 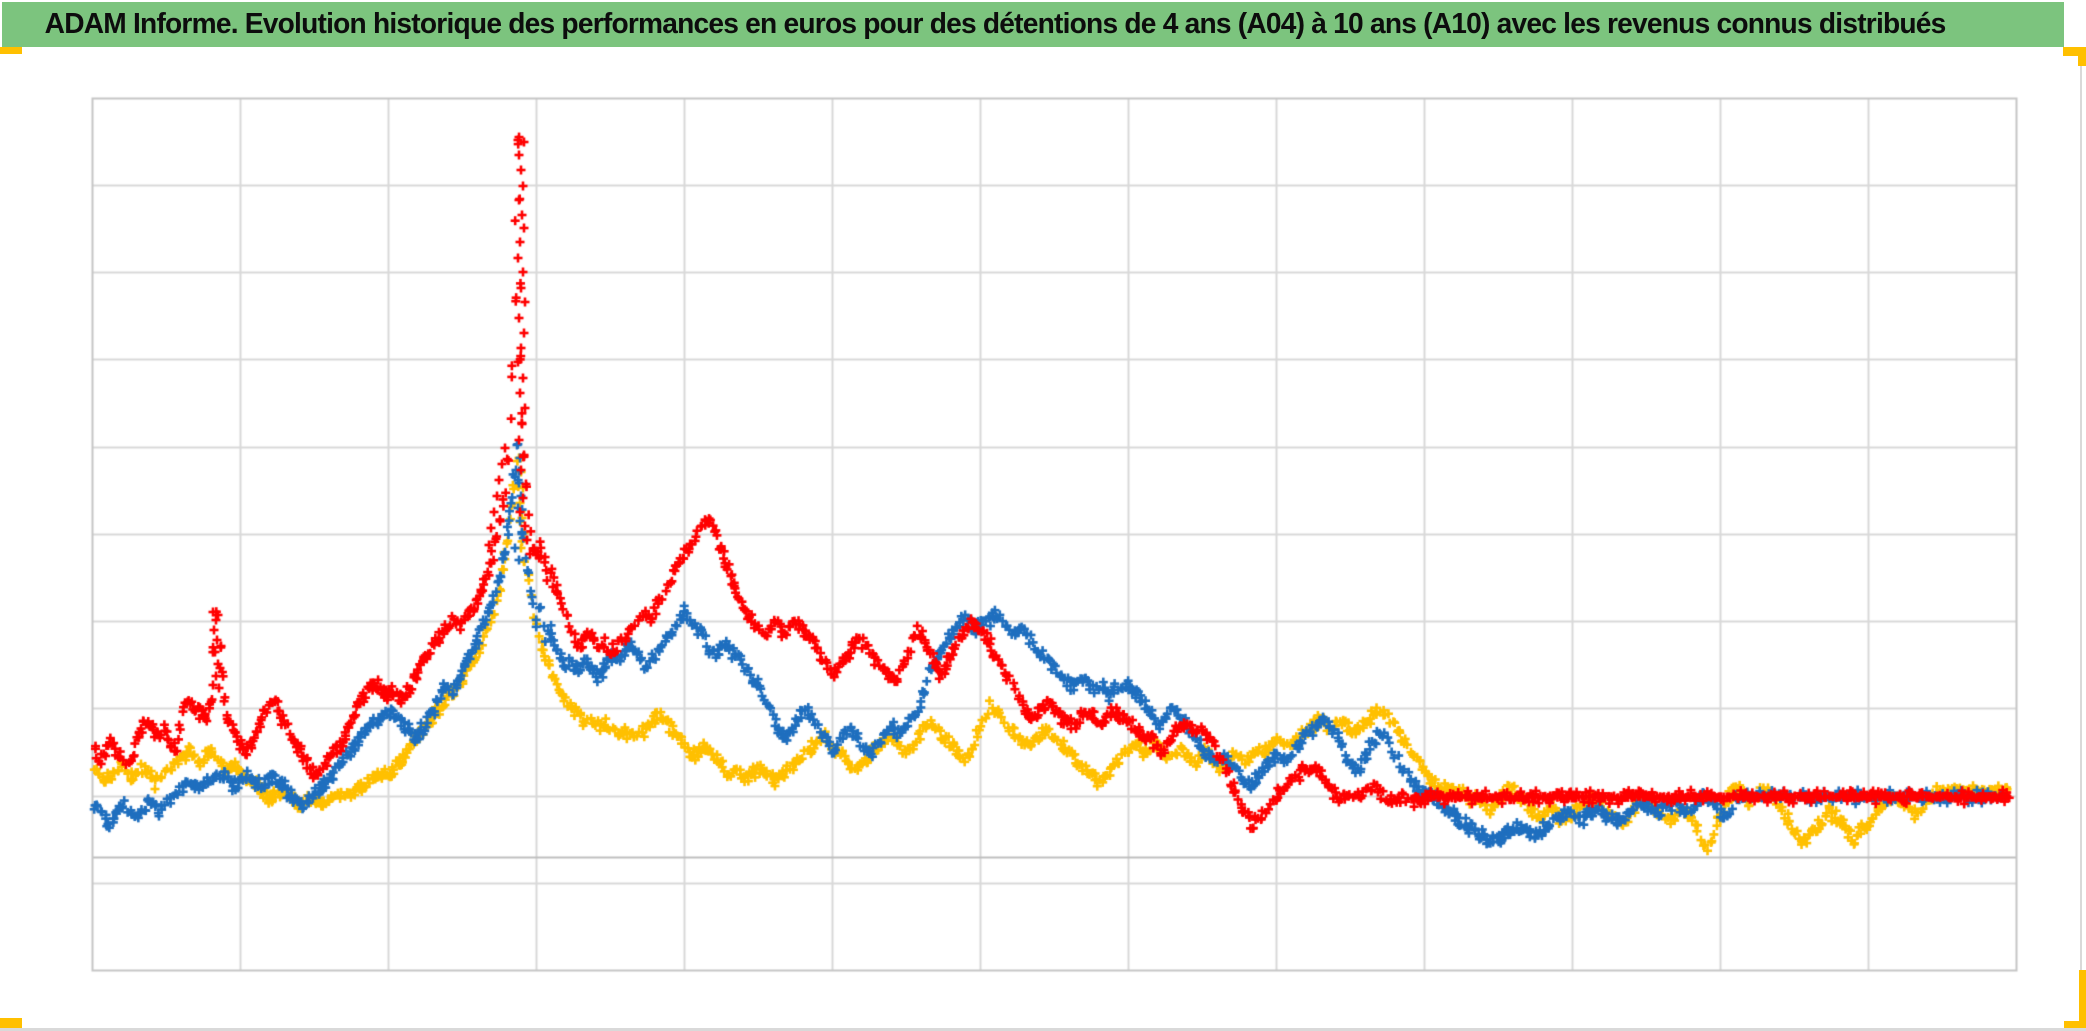 What do you see at coordinates (2075, 1026) in the screenshot?
I see `bottom-right-accent-bracket-h` at bounding box center [2075, 1026].